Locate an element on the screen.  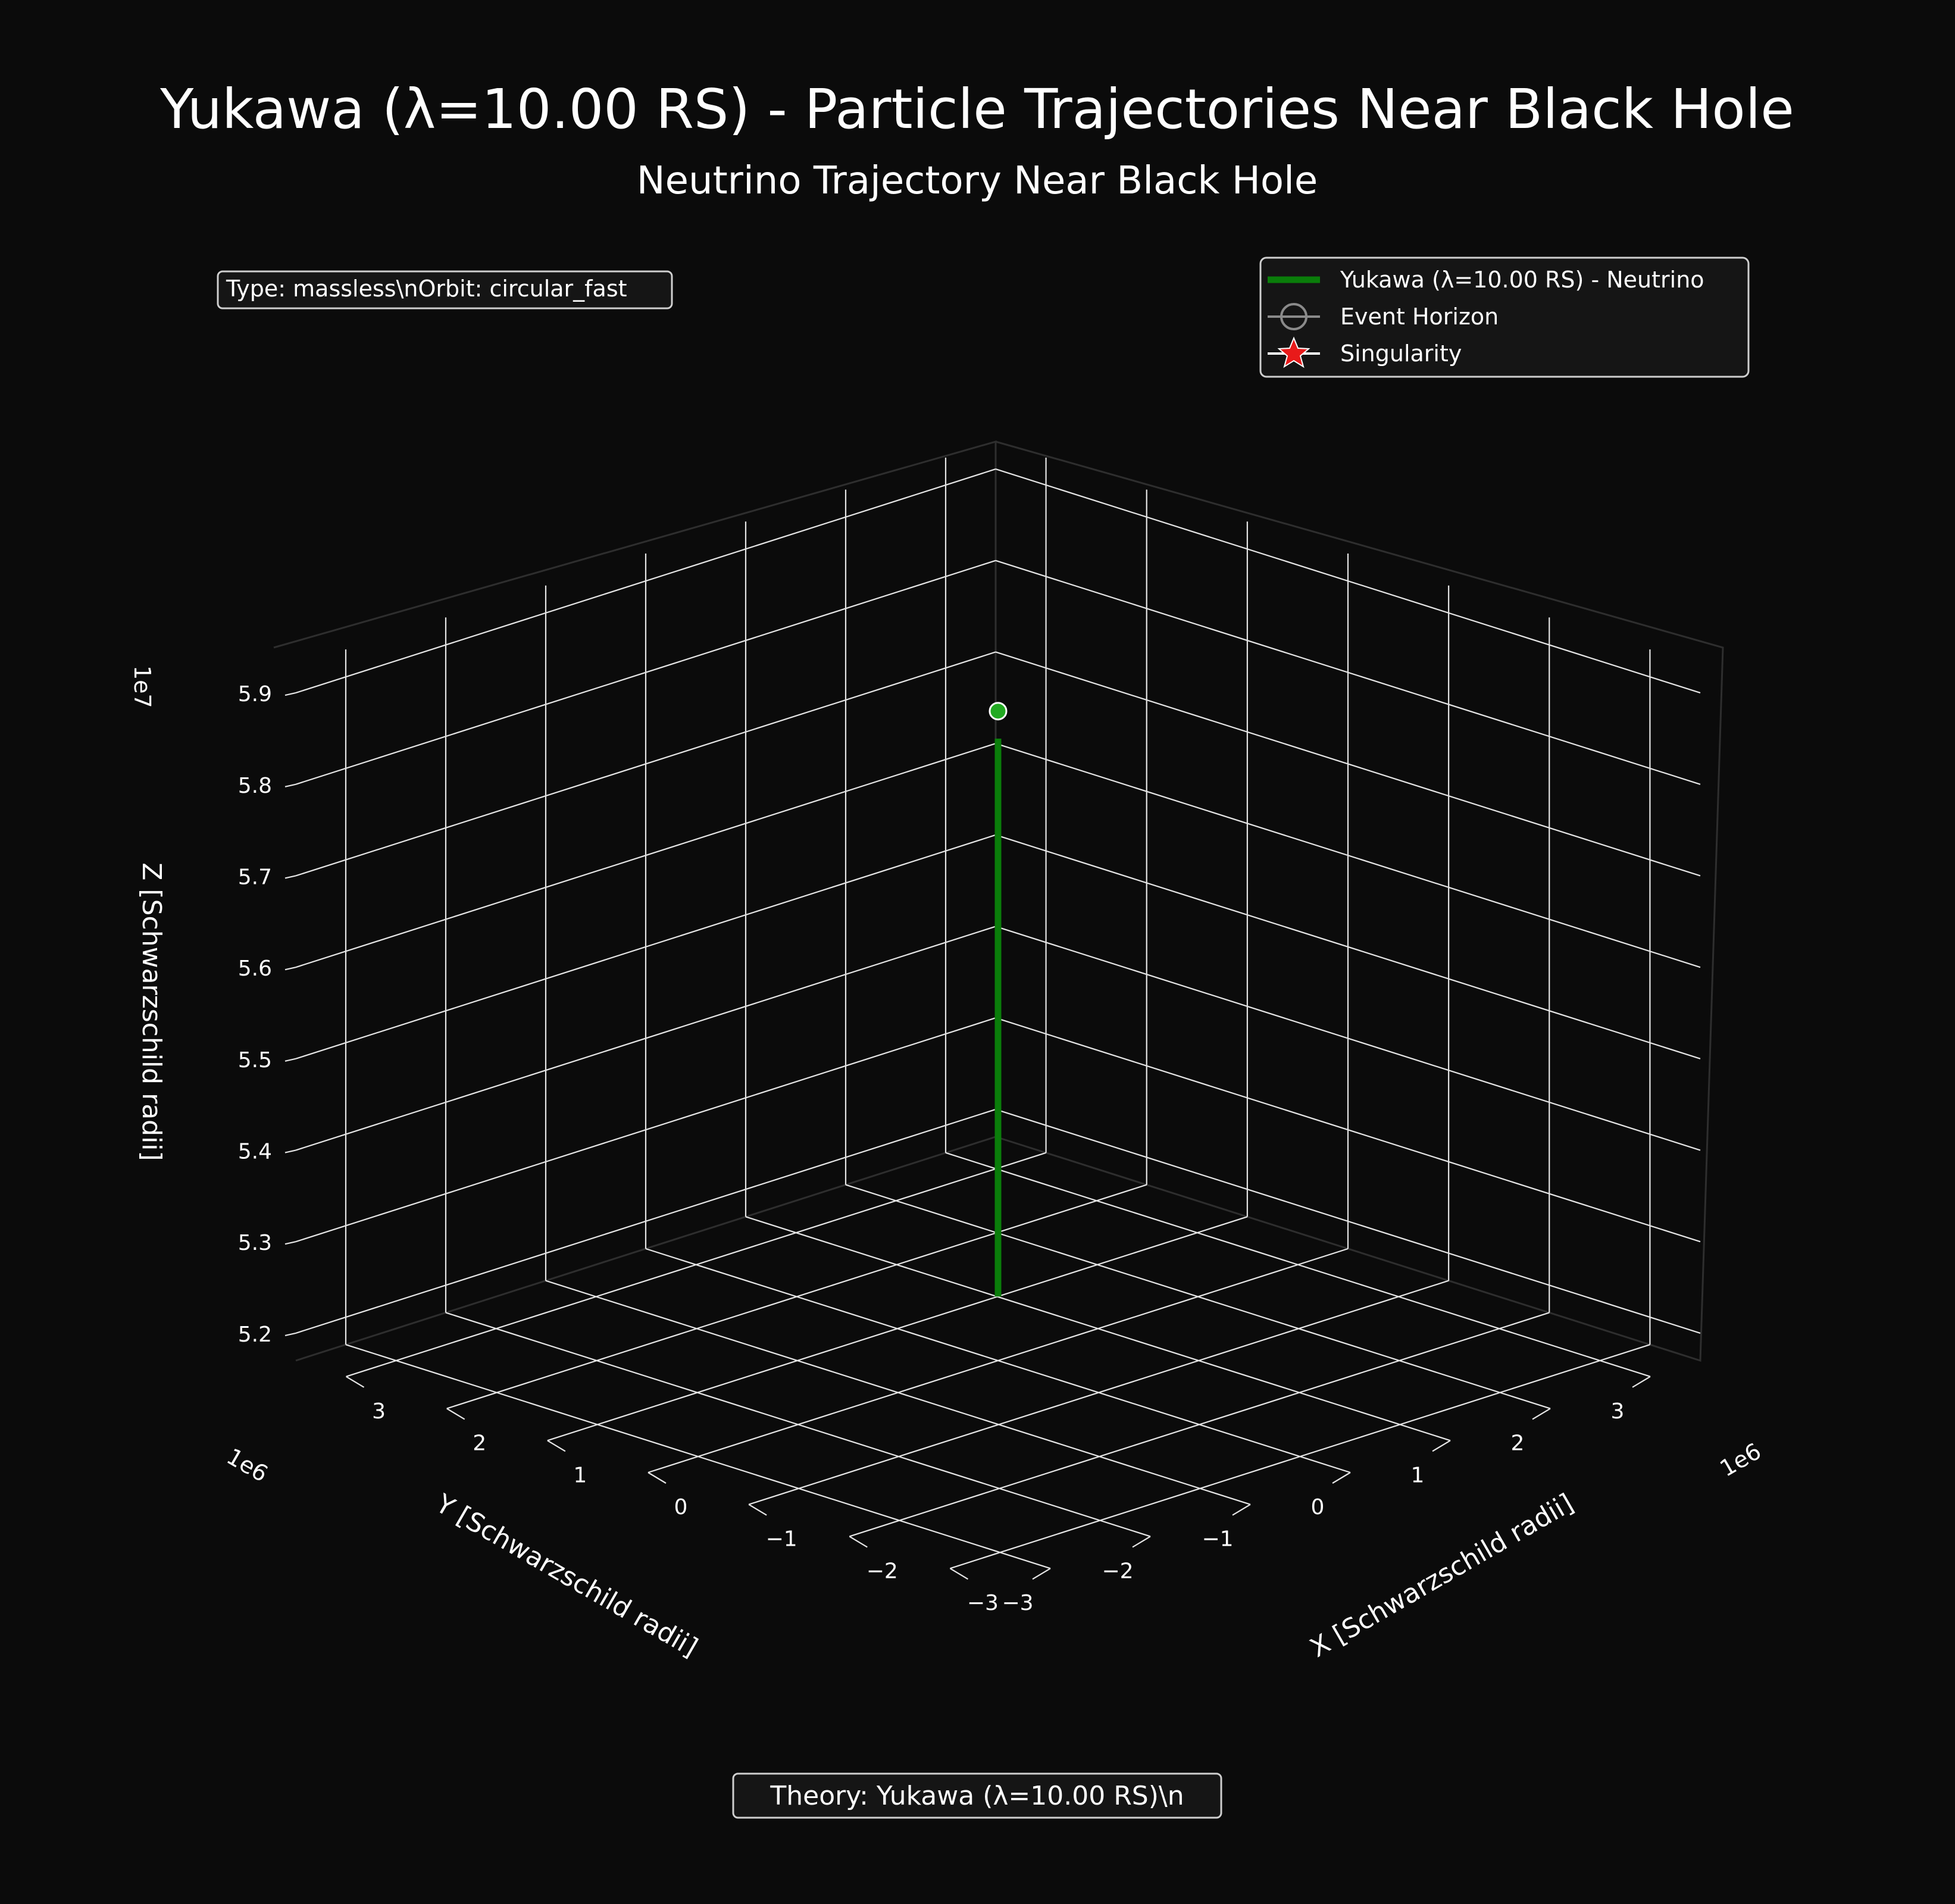
info-box: Type: massless\nOrbit: circular_fast is located at coordinates (445, 289).